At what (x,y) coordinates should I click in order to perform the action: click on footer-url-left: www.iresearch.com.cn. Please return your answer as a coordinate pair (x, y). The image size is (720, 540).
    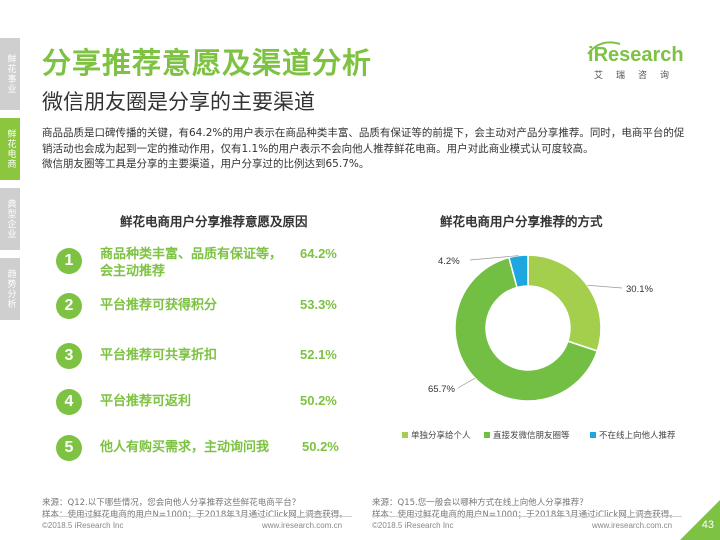
    Looking at the image, I should click on (302, 525).